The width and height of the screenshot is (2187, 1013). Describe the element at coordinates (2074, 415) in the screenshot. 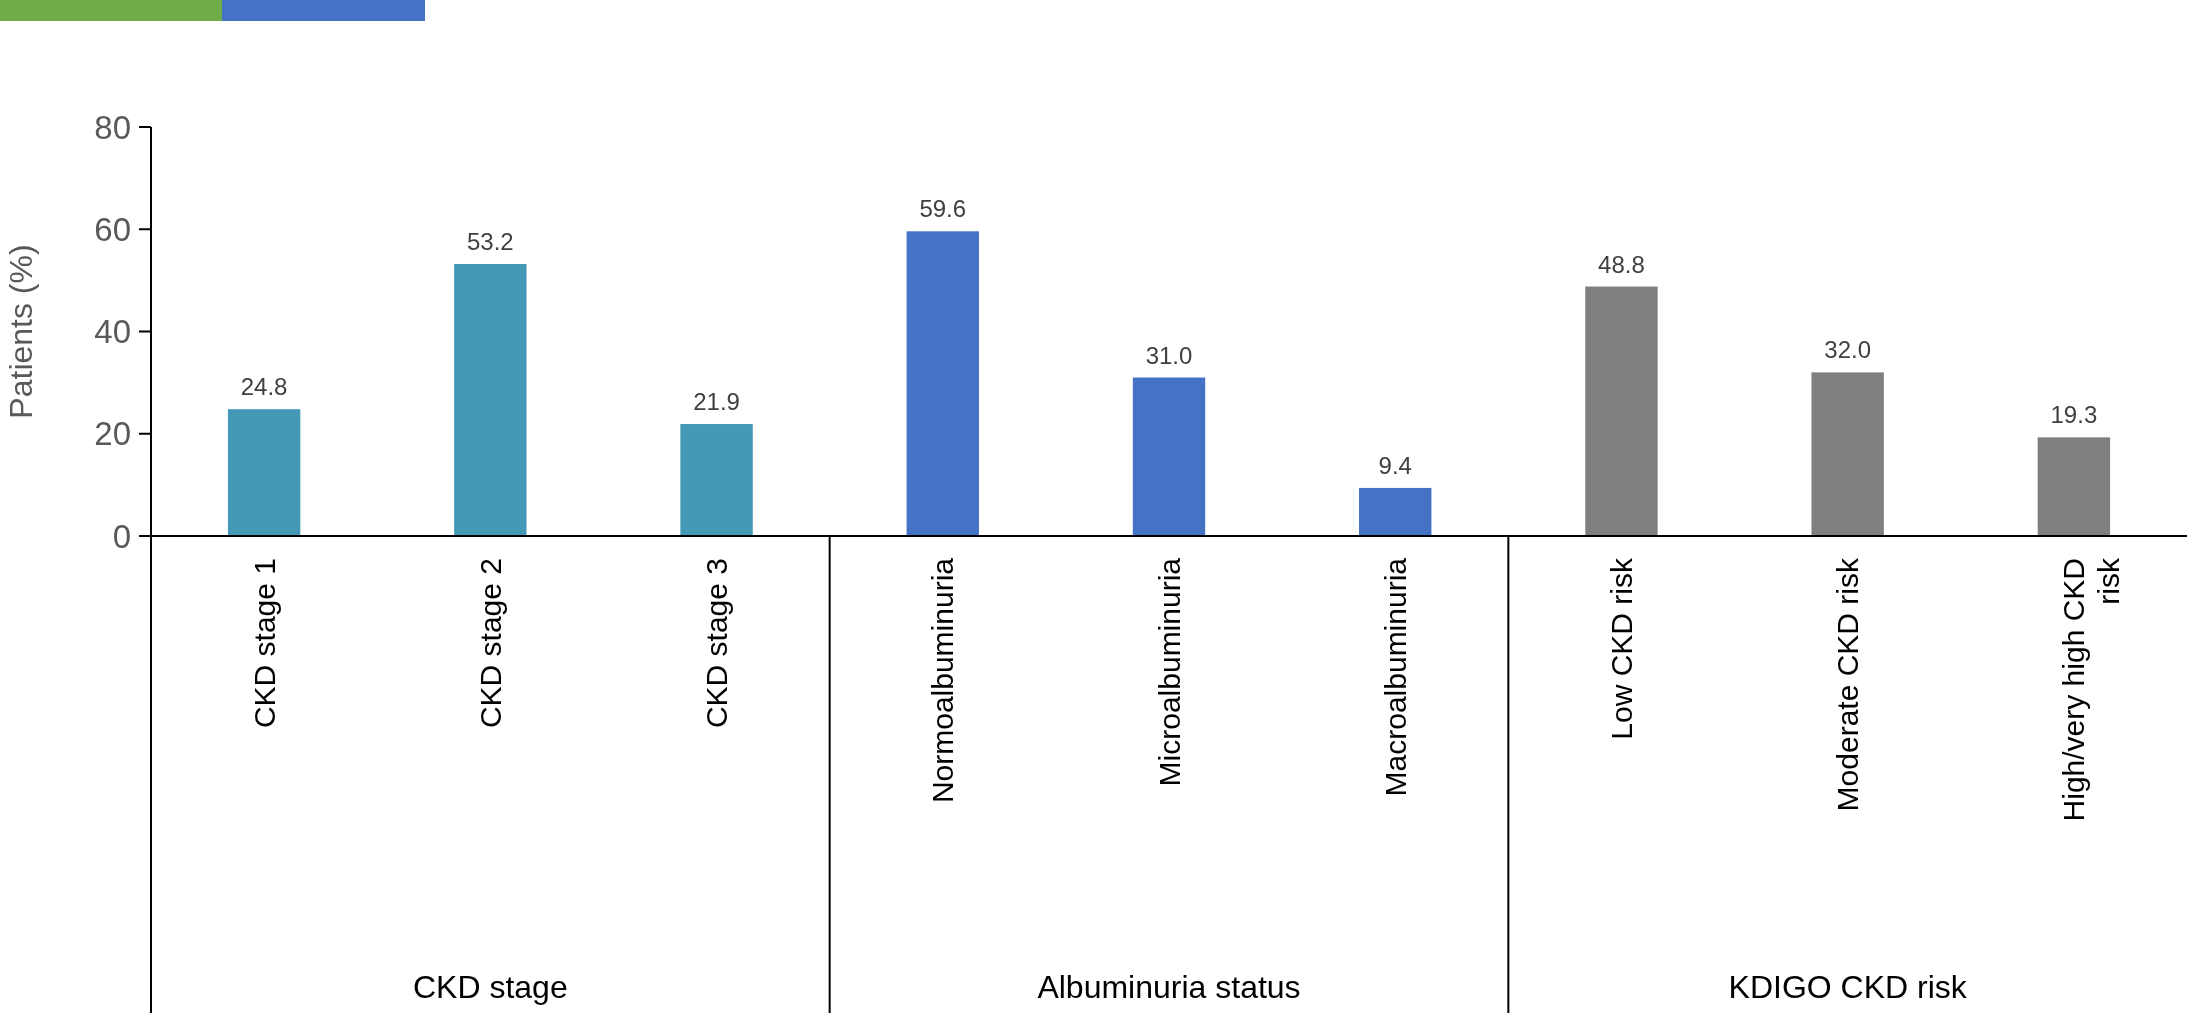

I see `data-label: 19.3` at that location.